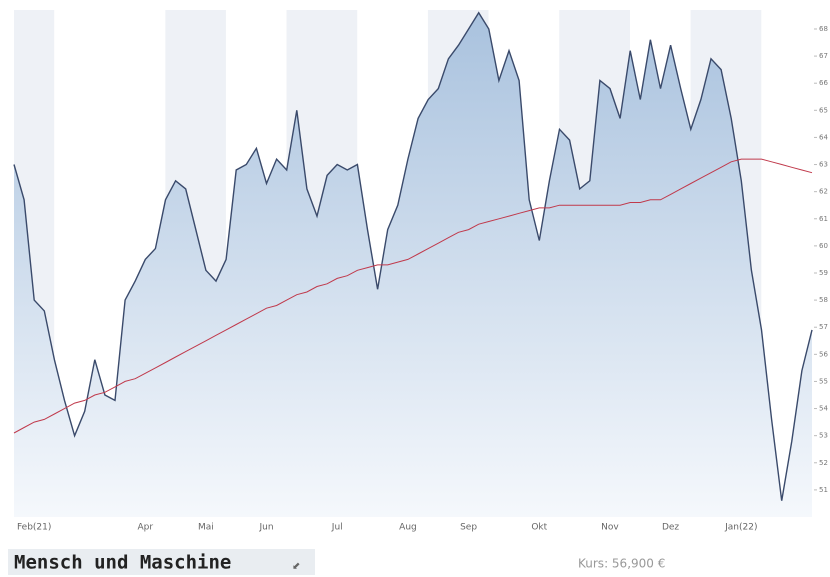  I want to click on chart-title: Mensch und Maschine, so click(122, 563).